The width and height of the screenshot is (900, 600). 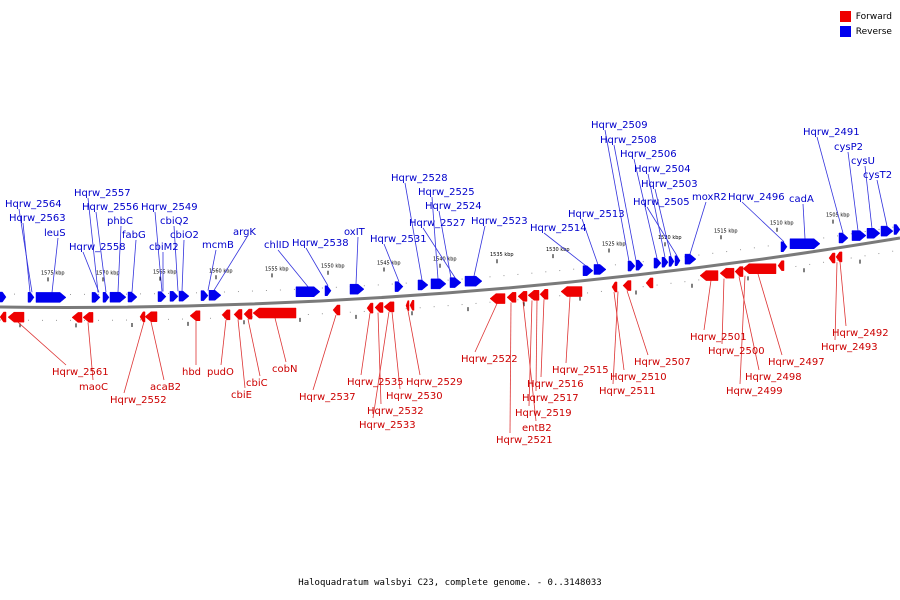 I want to click on forward-swatch, so click(x=845, y=16).